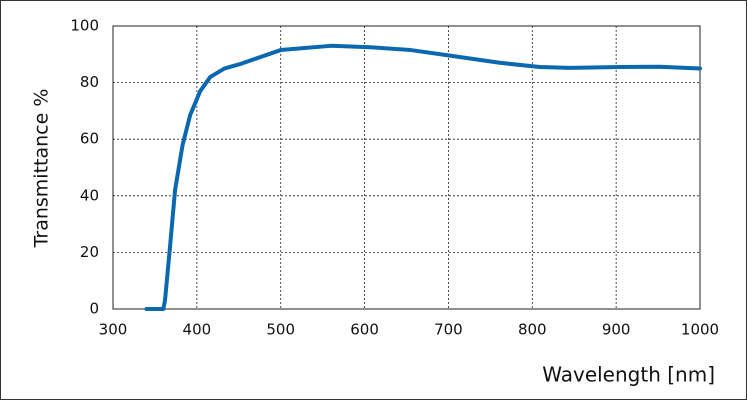 The width and height of the screenshot is (747, 400). Describe the element at coordinates (89, 82) in the screenshot. I see `y-tick-label: 80` at that location.